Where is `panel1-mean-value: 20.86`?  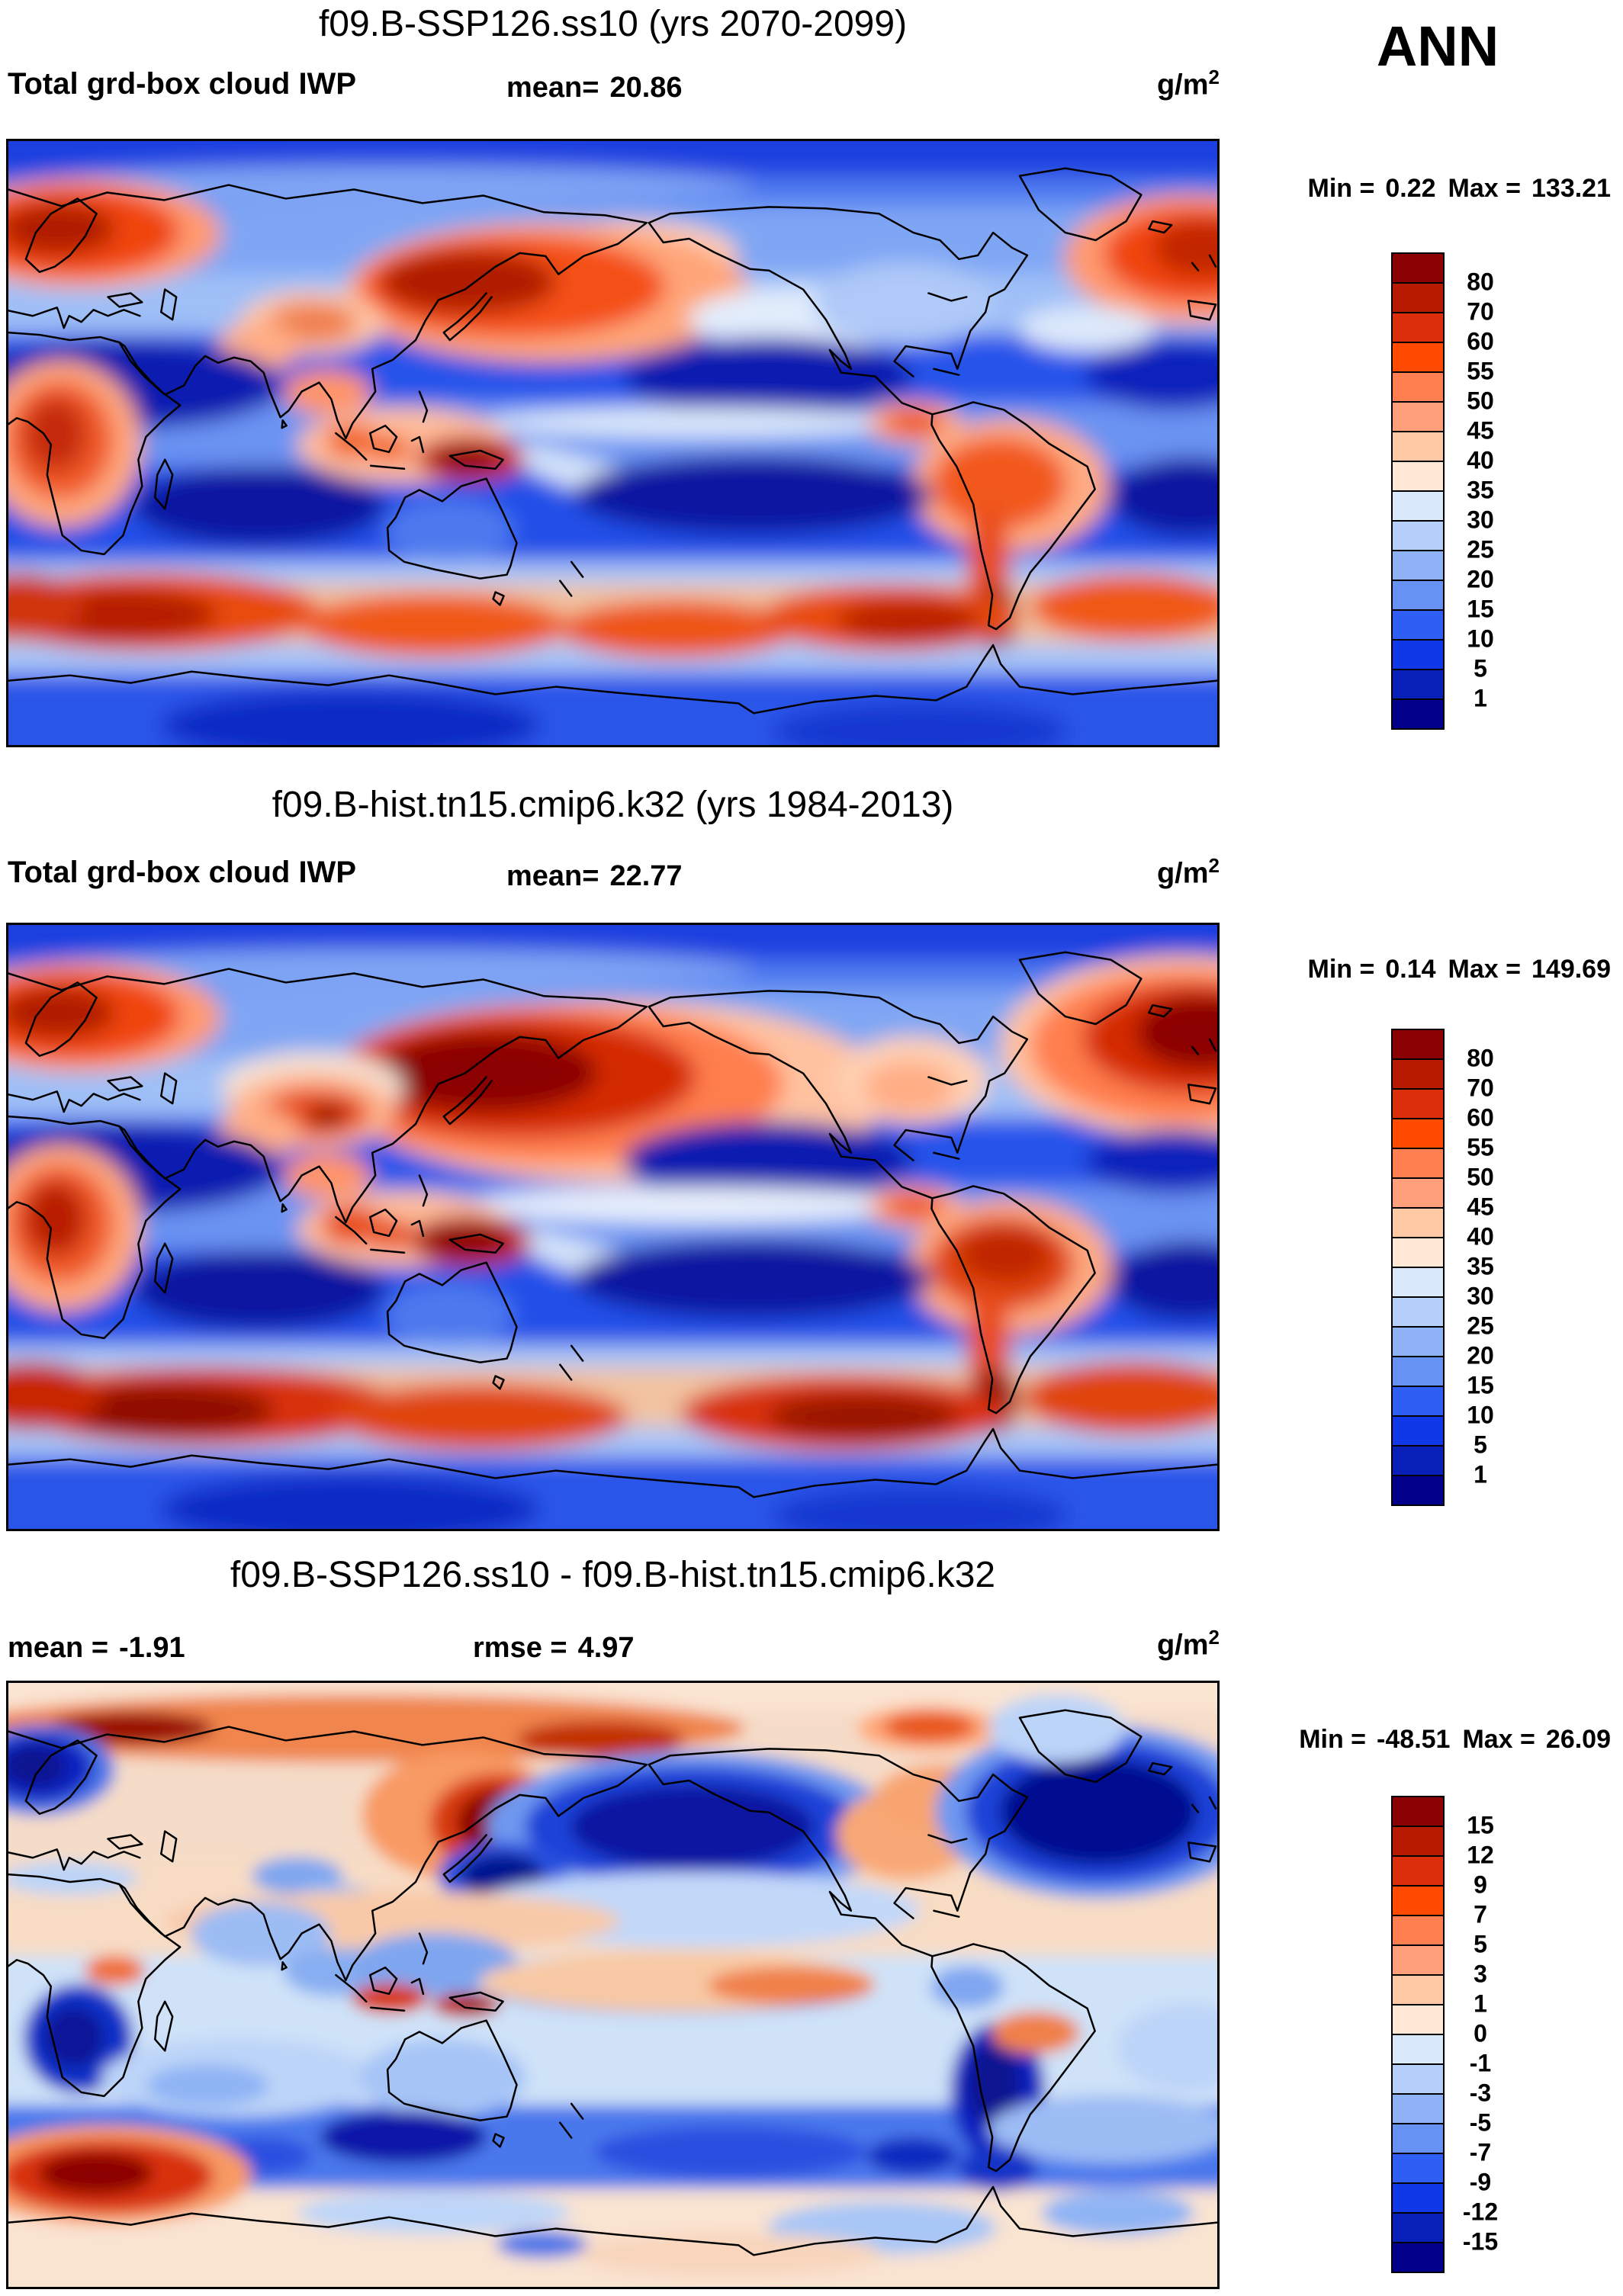
panel1-mean-value: 20.86 is located at coordinates (646, 88).